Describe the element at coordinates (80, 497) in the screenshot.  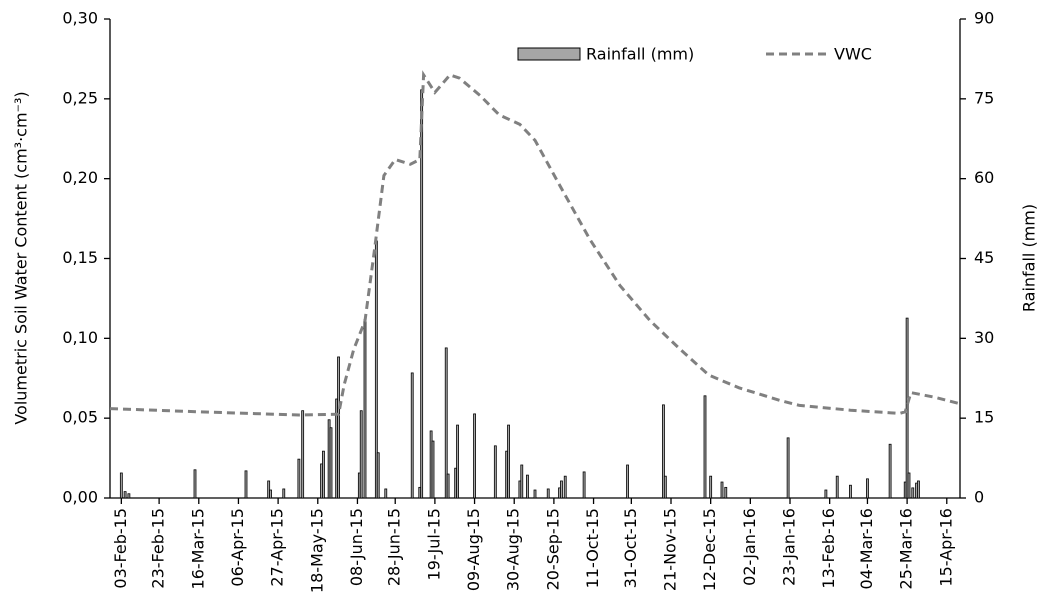
I see `y-tick-label: 0,00` at that location.